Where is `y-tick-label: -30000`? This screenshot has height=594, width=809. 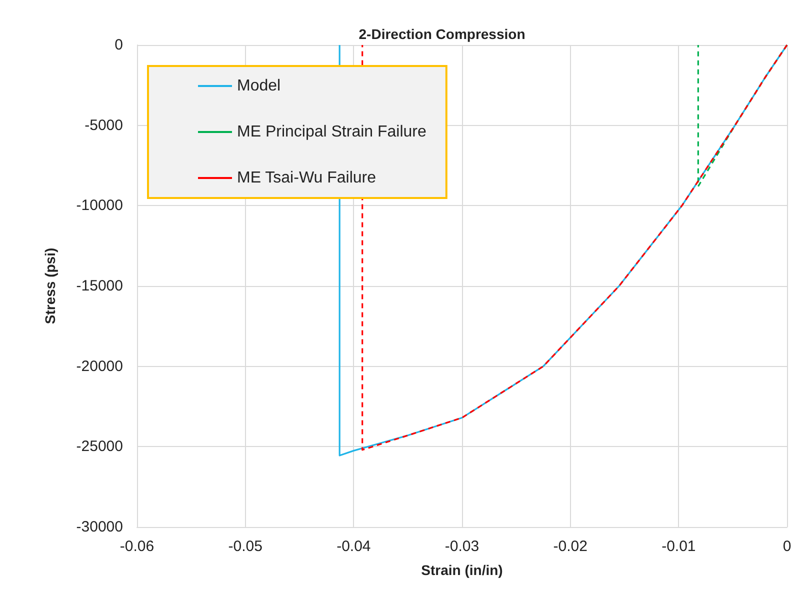
y-tick-label: -30000 is located at coordinates (99, 527).